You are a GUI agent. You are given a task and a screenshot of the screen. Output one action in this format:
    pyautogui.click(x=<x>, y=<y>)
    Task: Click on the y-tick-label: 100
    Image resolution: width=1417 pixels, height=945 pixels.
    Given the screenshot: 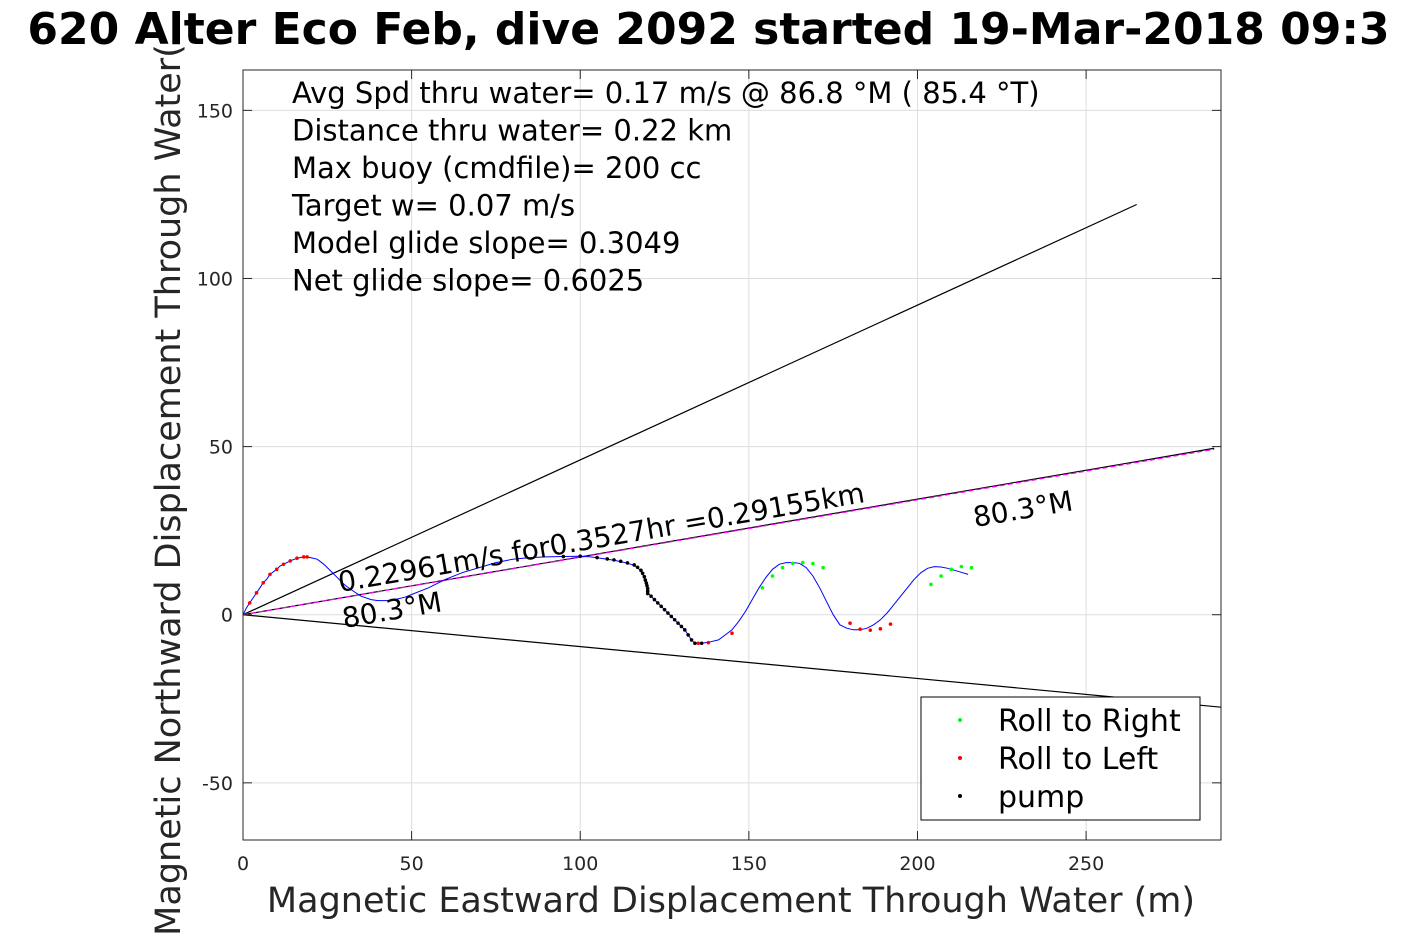 What is the action you would take?
    pyautogui.click(x=215, y=279)
    